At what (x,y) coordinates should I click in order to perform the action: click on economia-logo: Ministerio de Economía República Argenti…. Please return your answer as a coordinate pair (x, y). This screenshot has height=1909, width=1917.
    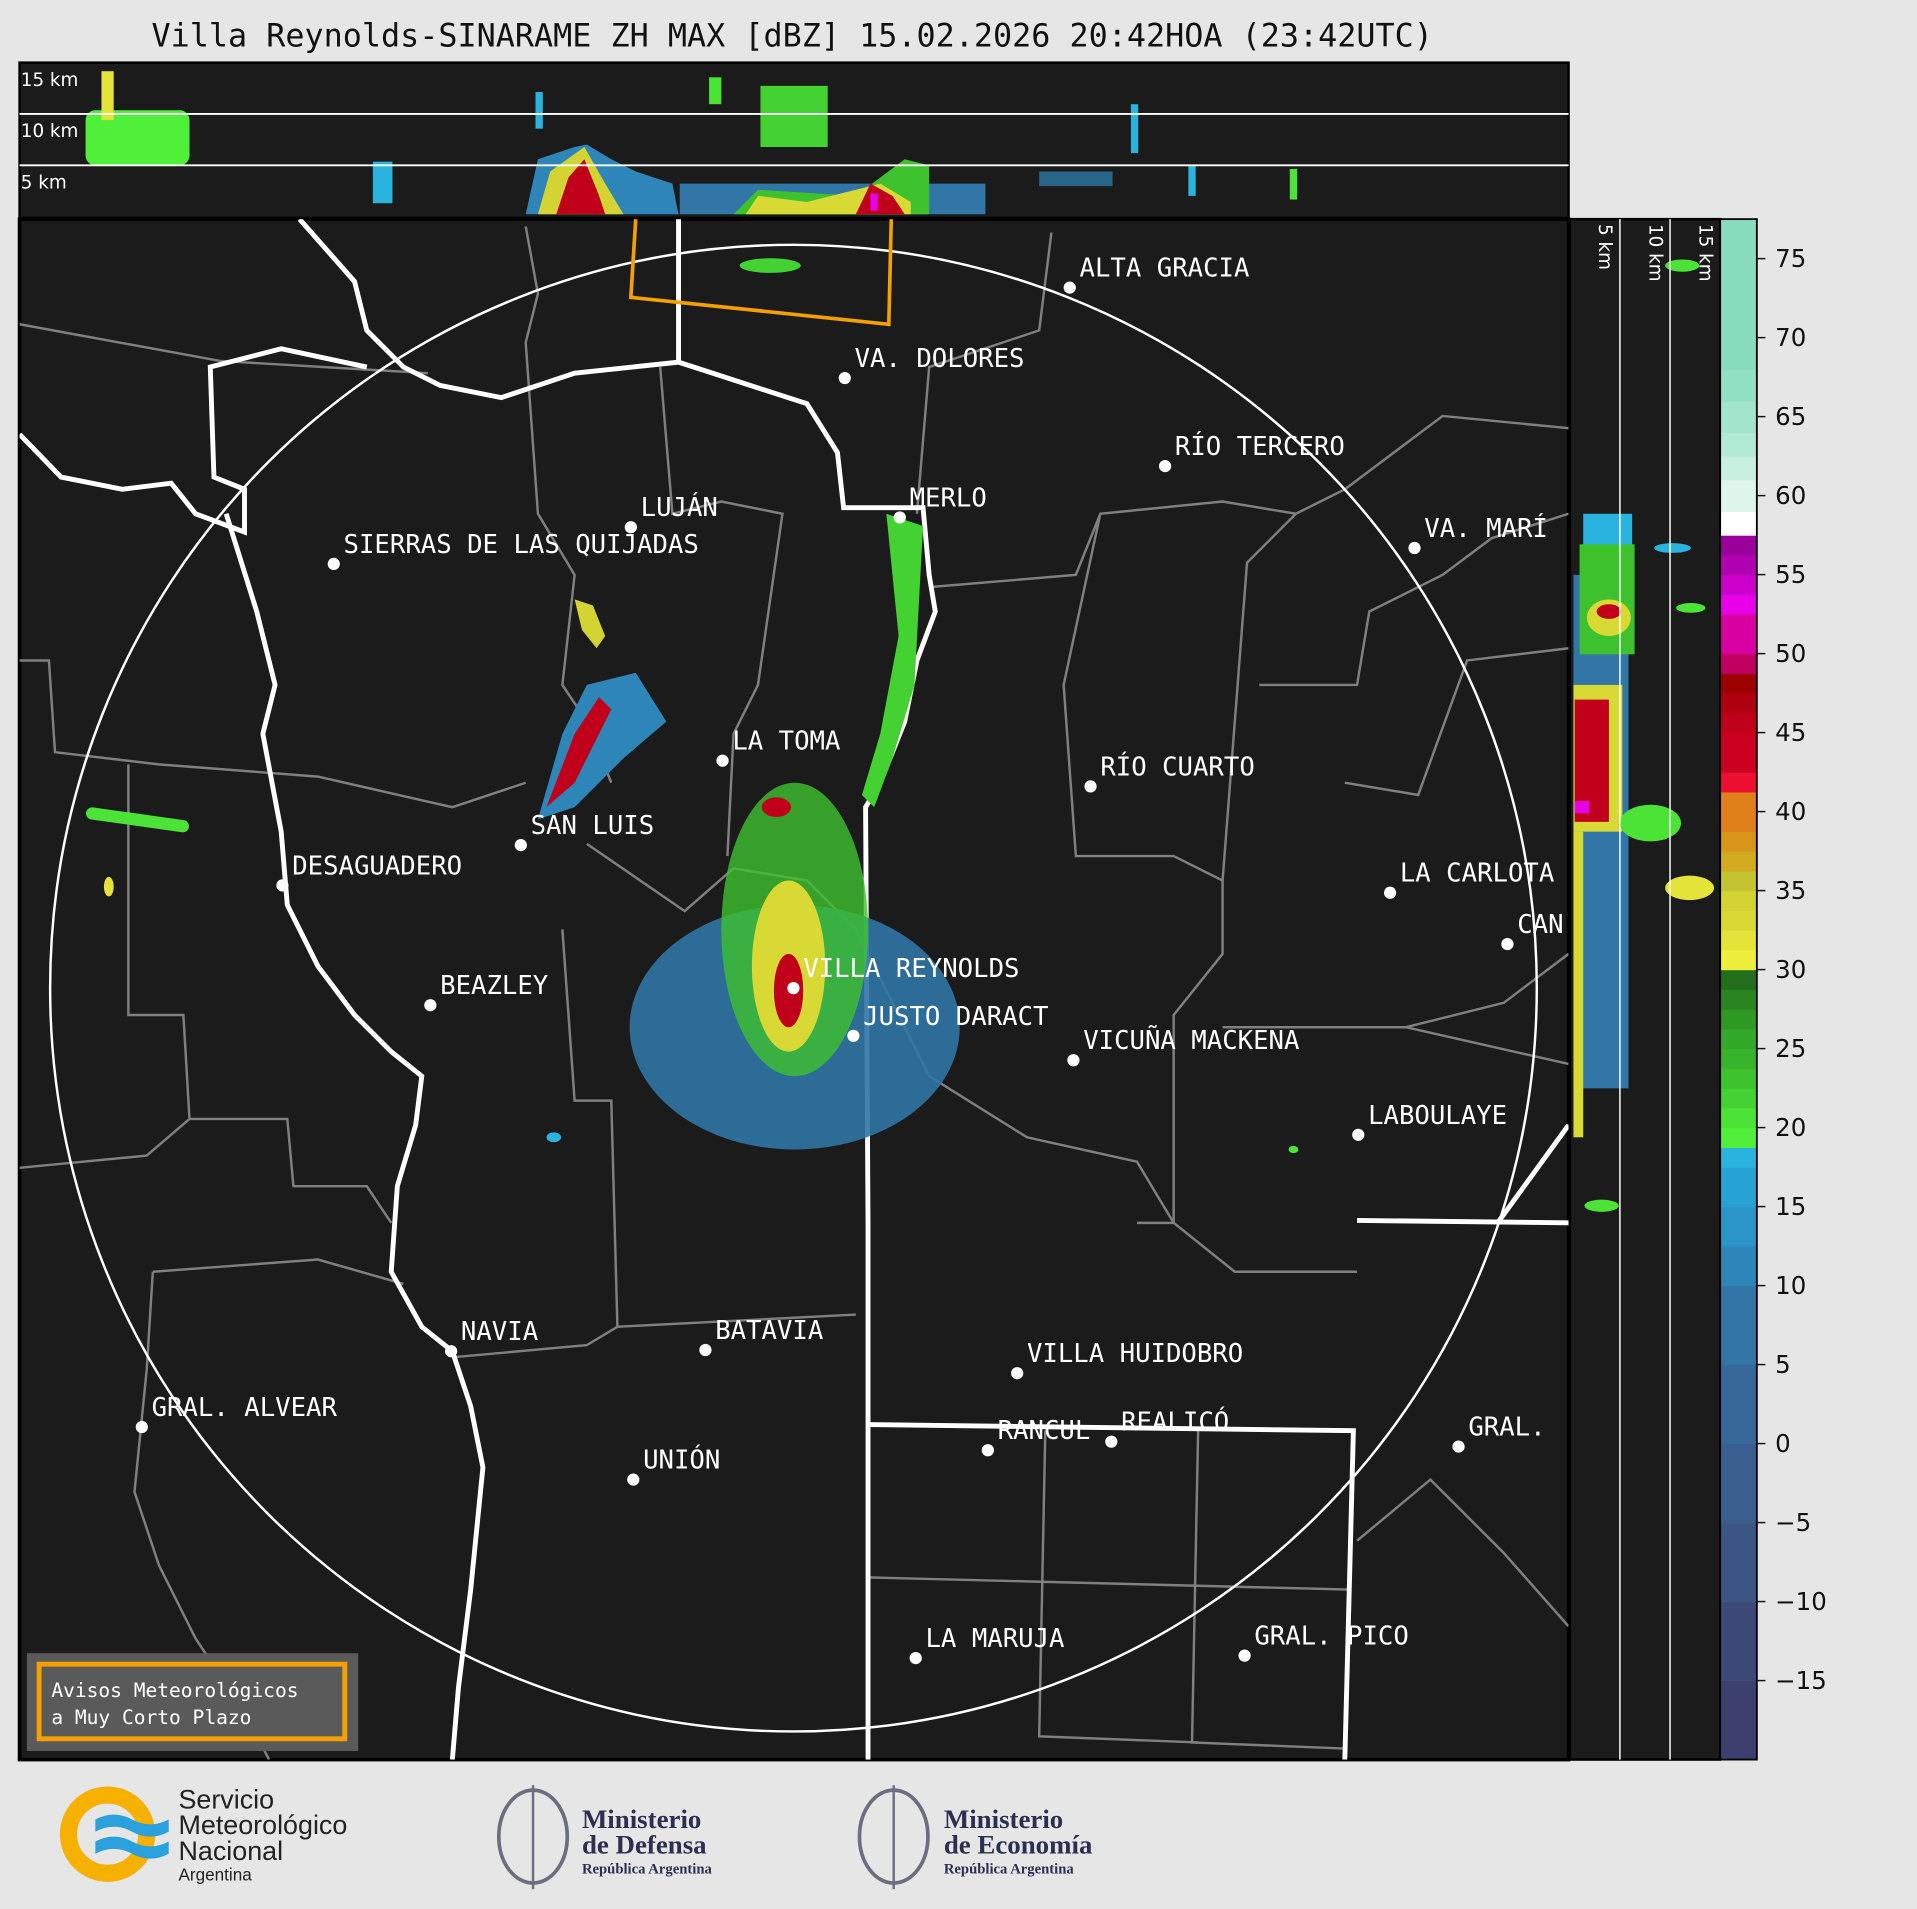
    Looking at the image, I should click on (975, 1837).